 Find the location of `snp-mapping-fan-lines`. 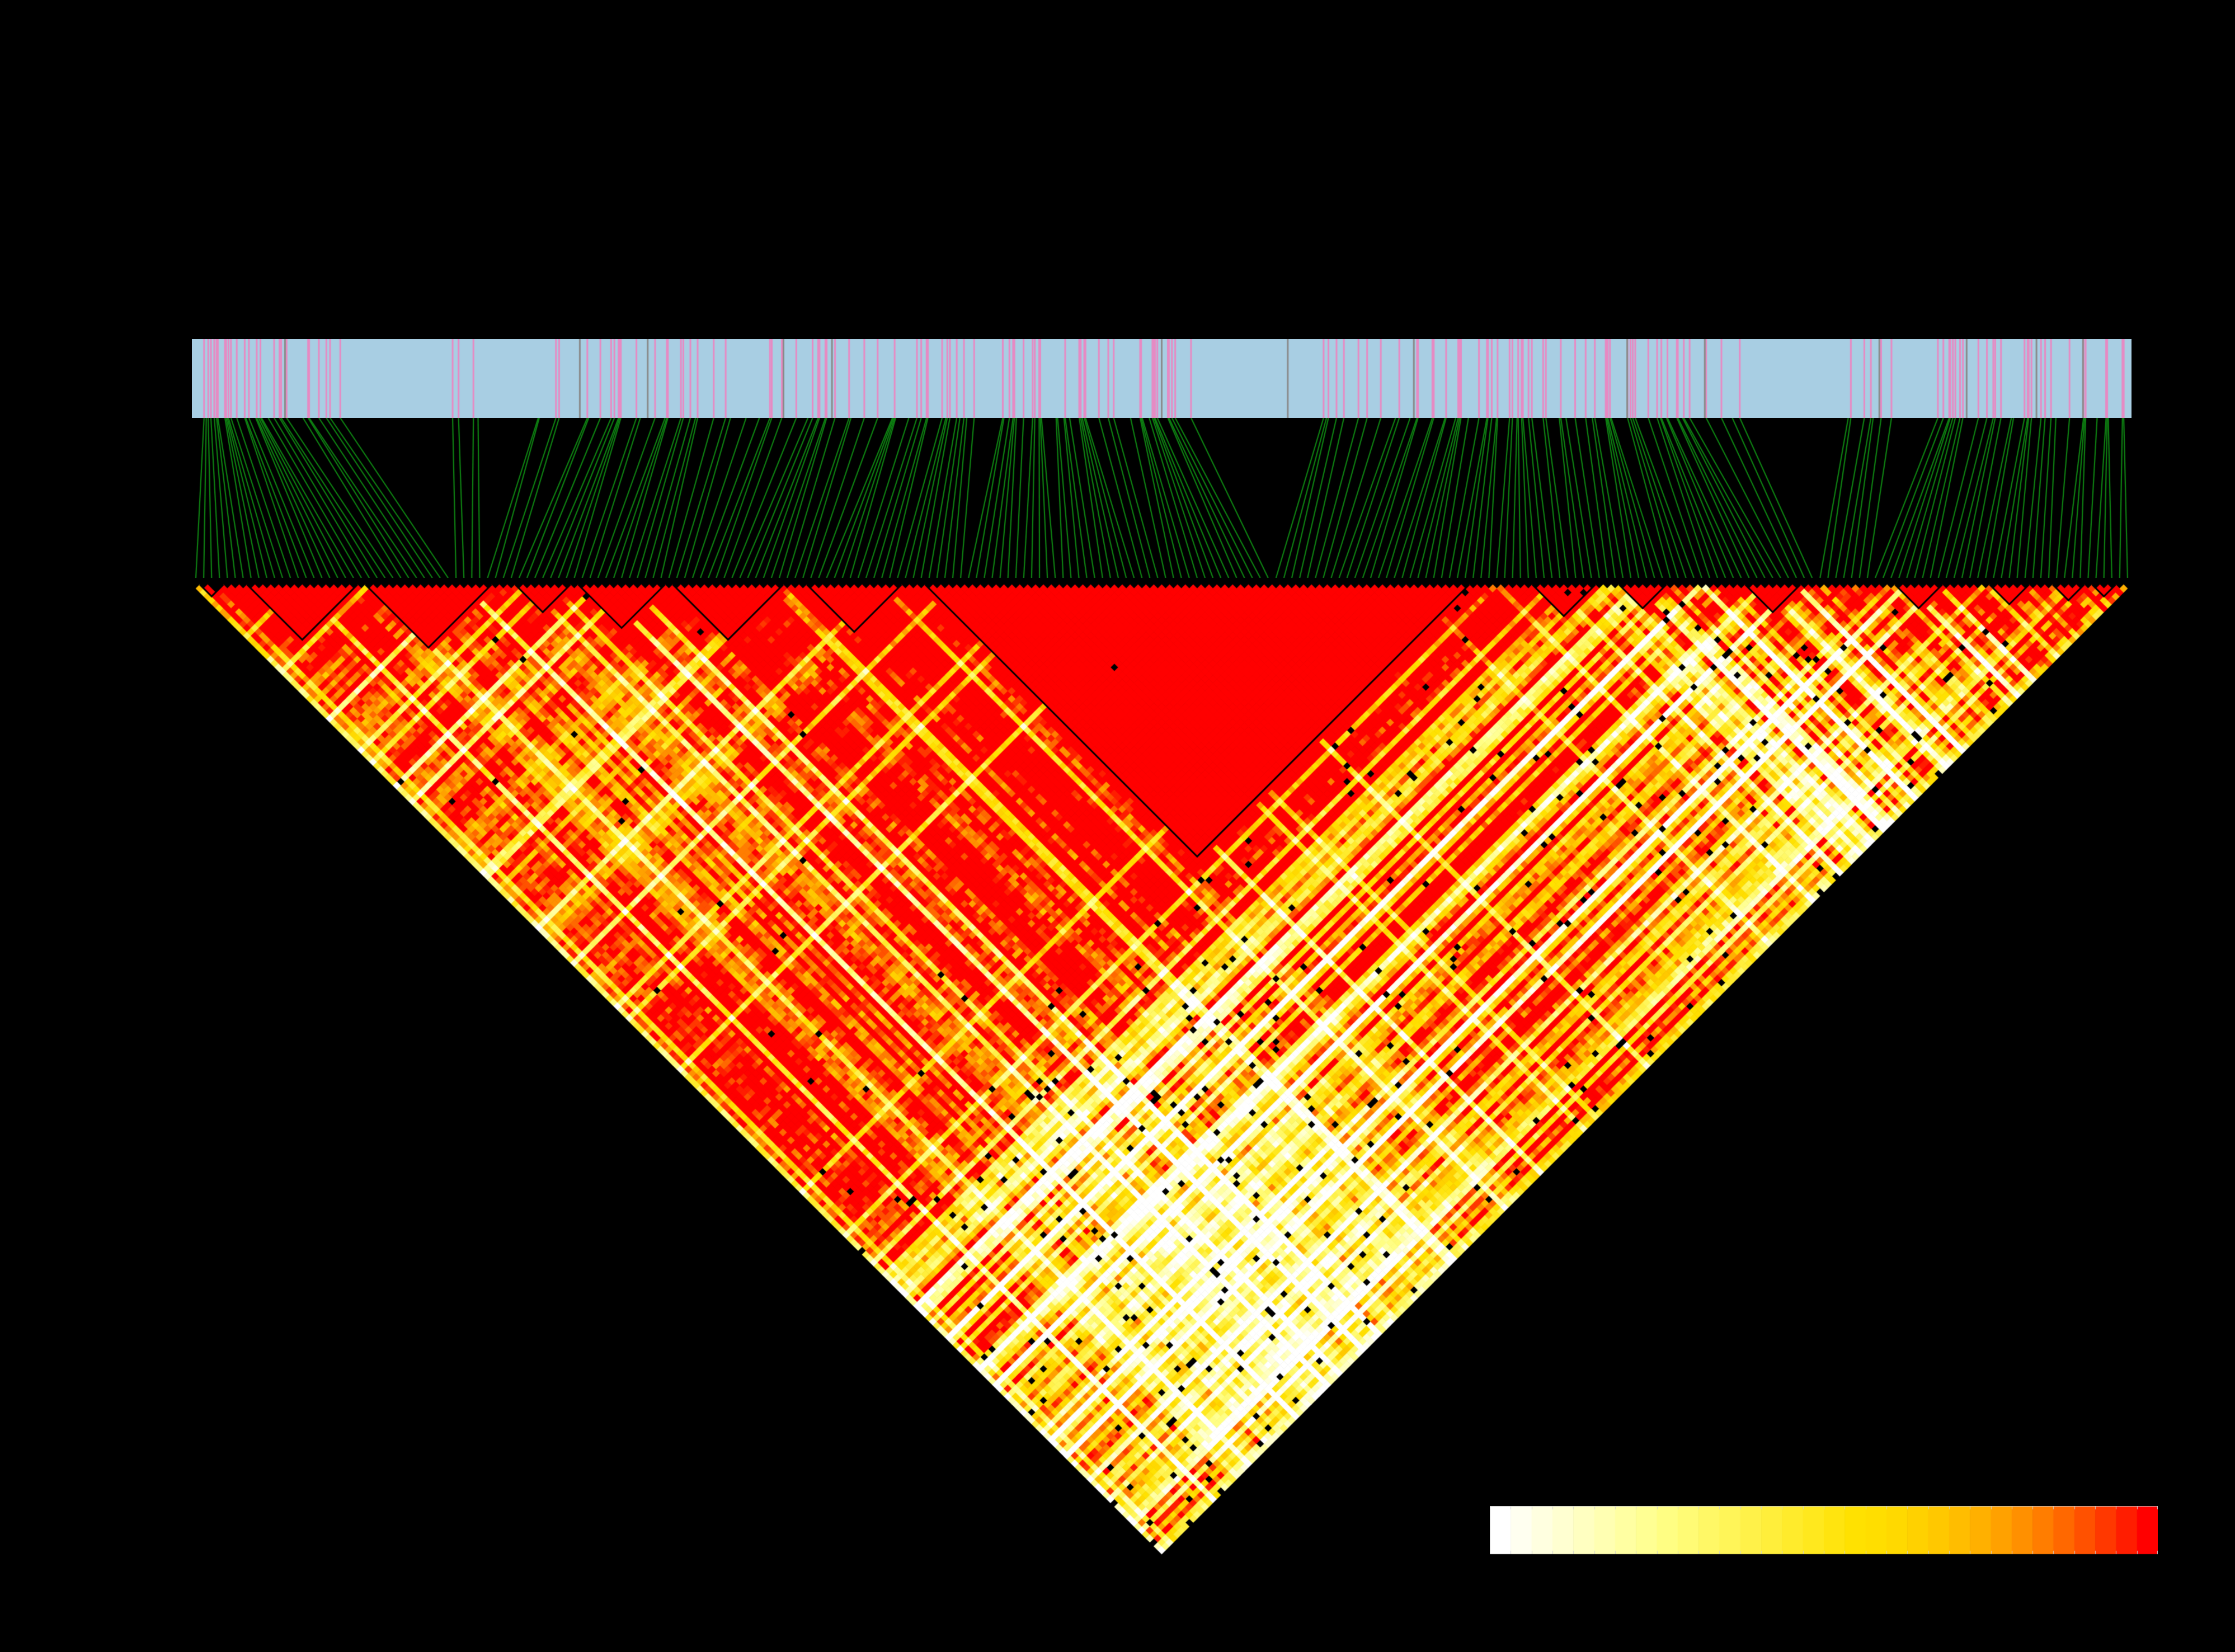

snp-mapping-fan-lines is located at coordinates (1162, 498).